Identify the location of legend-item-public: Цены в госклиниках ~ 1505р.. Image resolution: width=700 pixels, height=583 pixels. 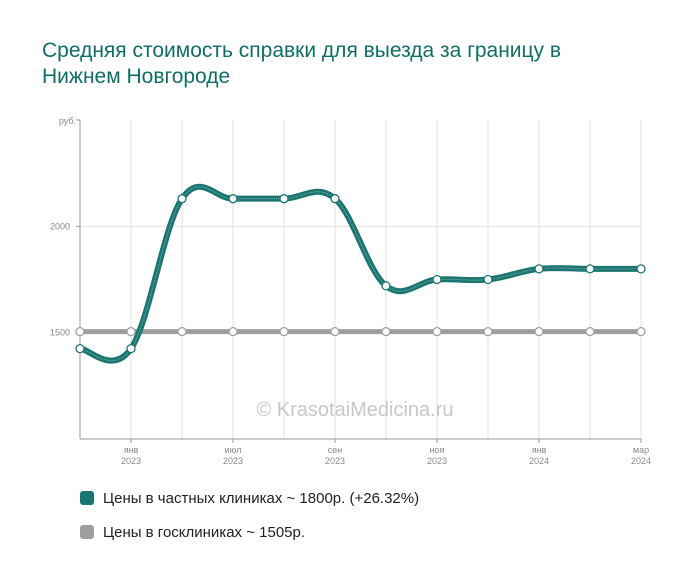
(249, 532).